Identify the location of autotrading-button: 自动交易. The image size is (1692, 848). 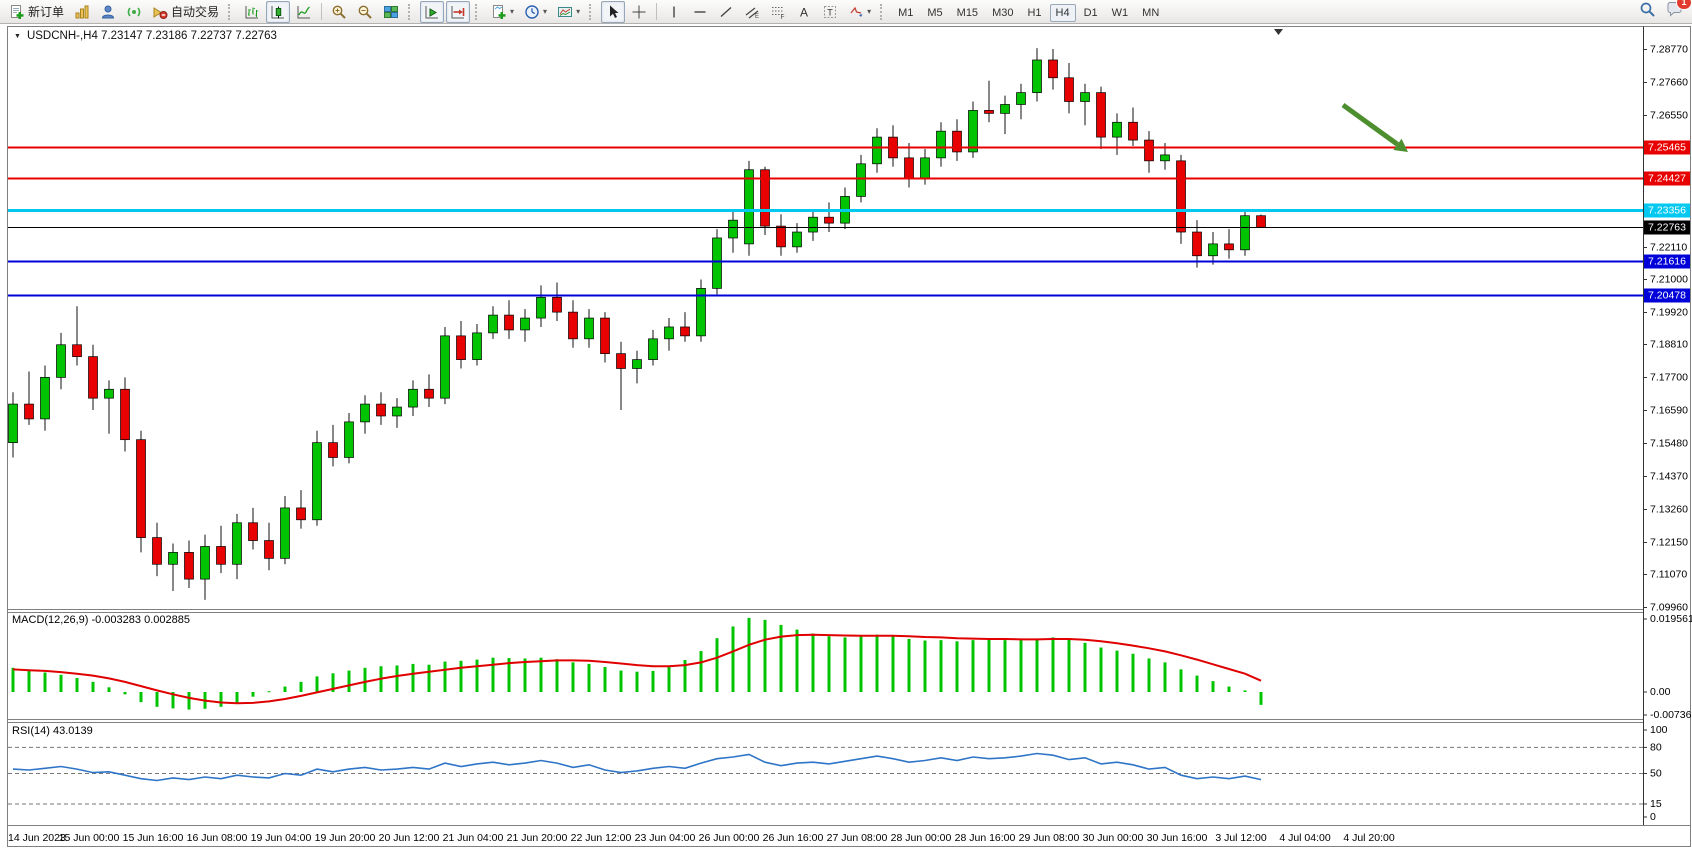
(185, 12).